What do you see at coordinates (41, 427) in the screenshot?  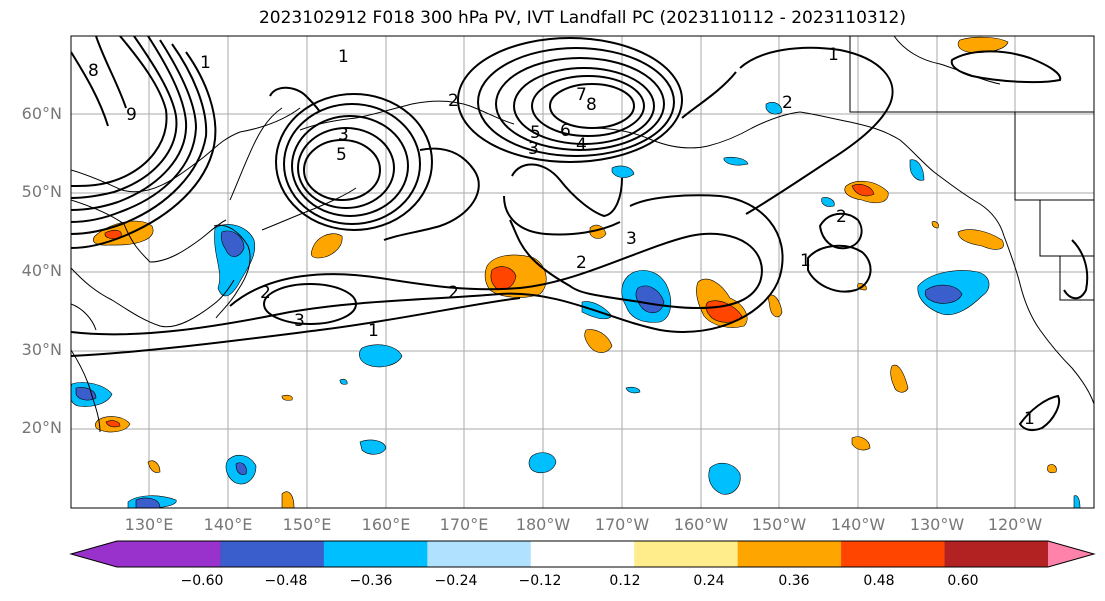 I see `lat-label: 20°N` at bounding box center [41, 427].